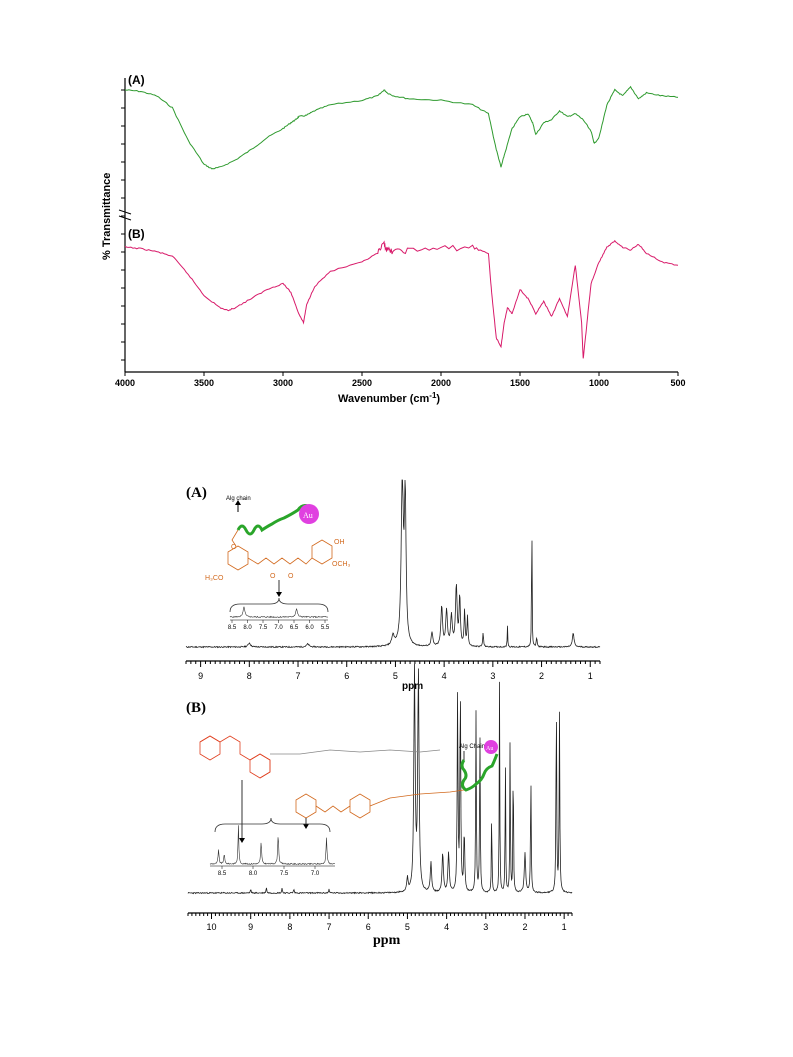  I want to click on ring-left, so click(238, 558).